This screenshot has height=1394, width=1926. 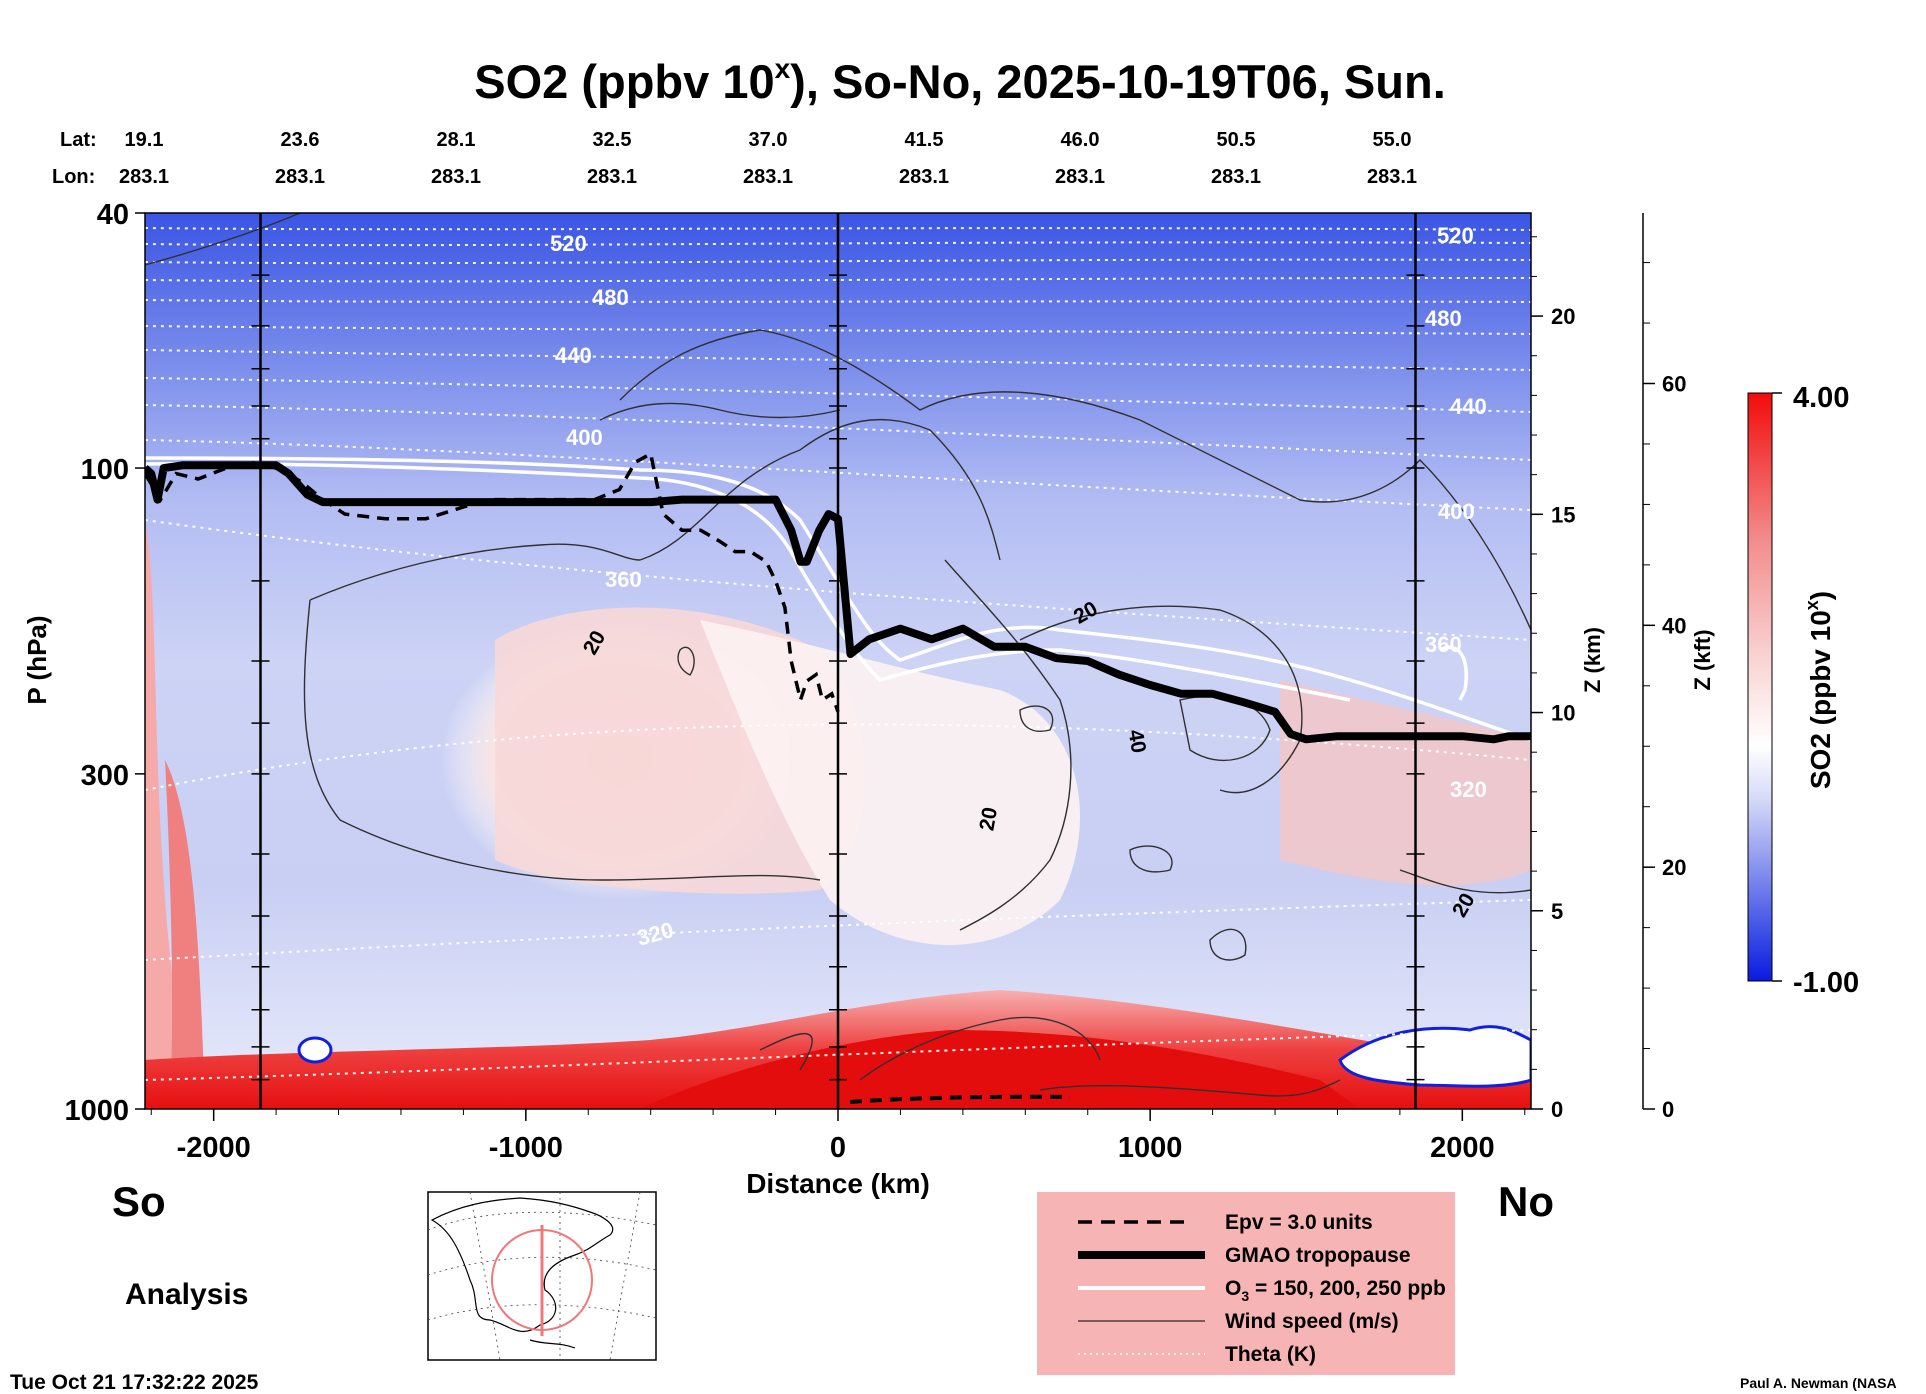 I want to click on lat-value: 41.5, so click(x=924, y=140).